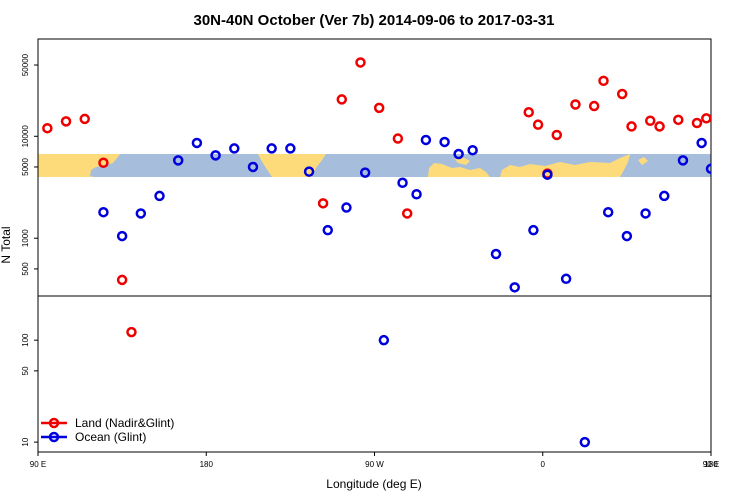  I want to click on legend-land-label: Land (Nadir&Glint), so click(124, 423).